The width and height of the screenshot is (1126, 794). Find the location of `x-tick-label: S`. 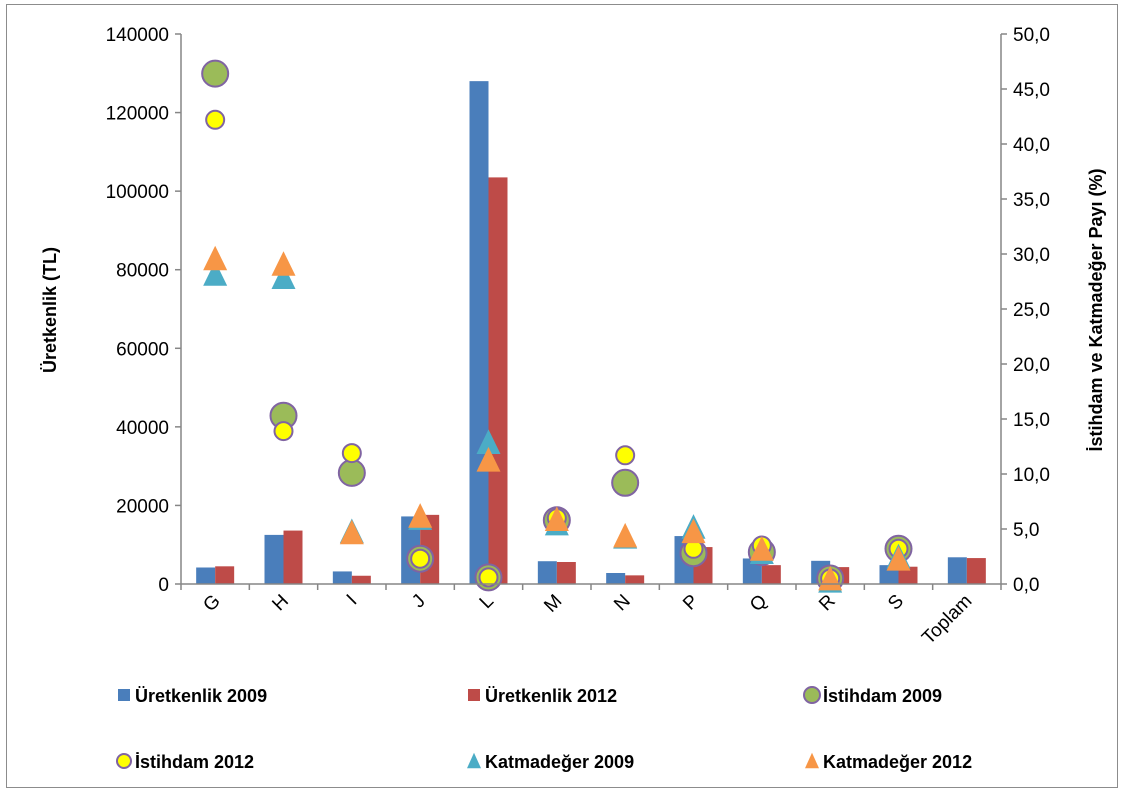

x-tick-label: S is located at coordinates (896, 603).